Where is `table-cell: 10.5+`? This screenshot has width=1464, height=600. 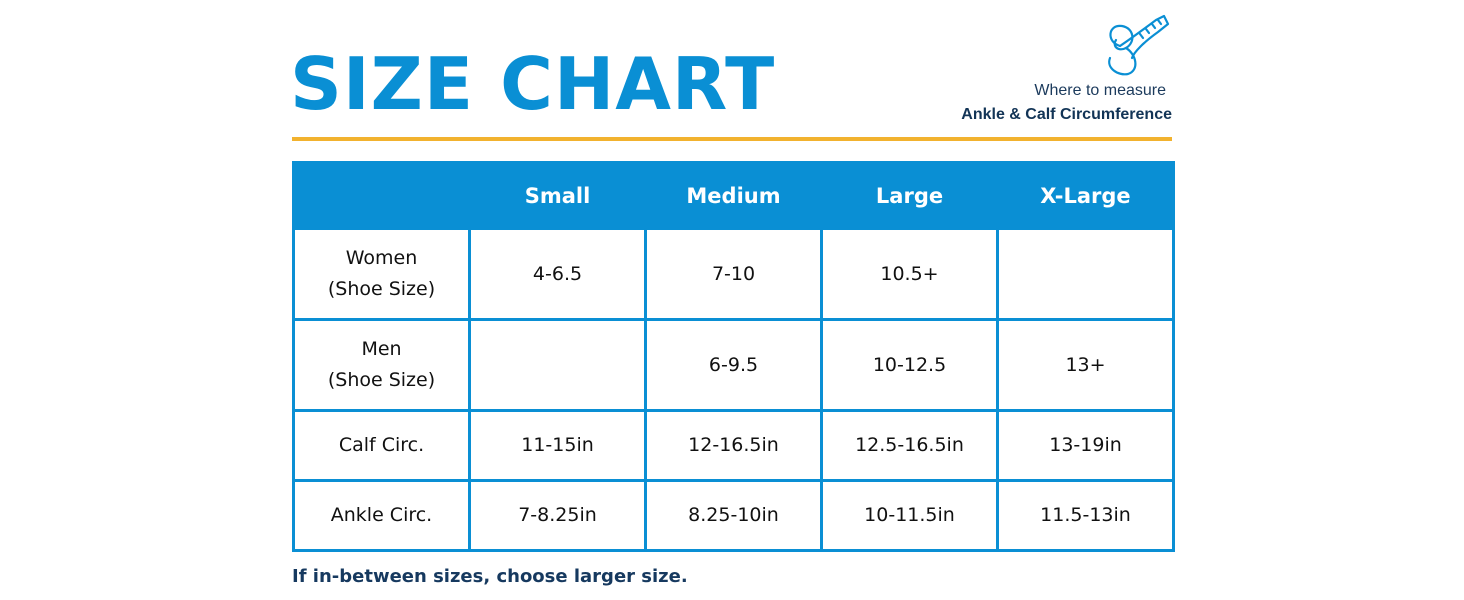 table-cell: 10.5+ is located at coordinates (909, 274).